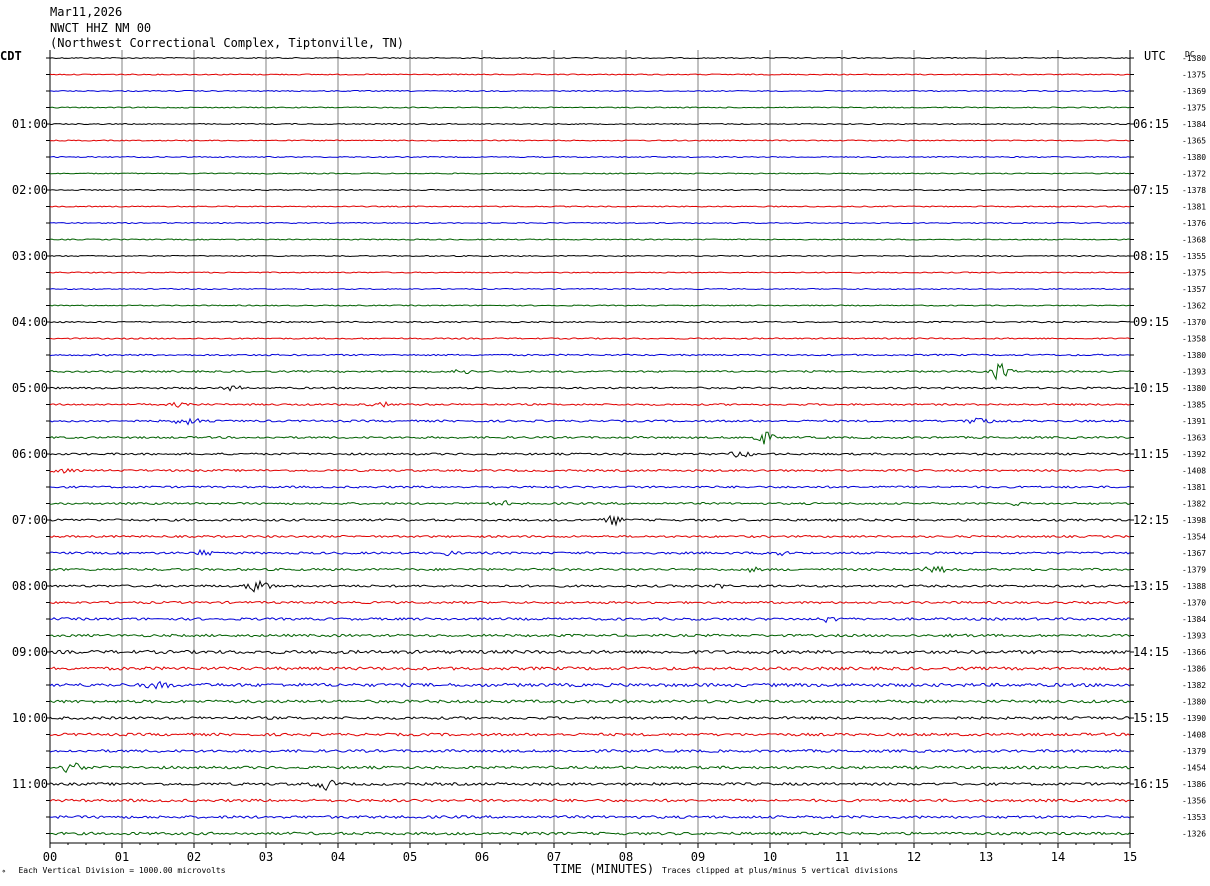 The image size is (1210, 886). What do you see at coordinates (1151, 190) in the screenshot?
I see `utc-time-label: 07:15` at bounding box center [1151, 190].